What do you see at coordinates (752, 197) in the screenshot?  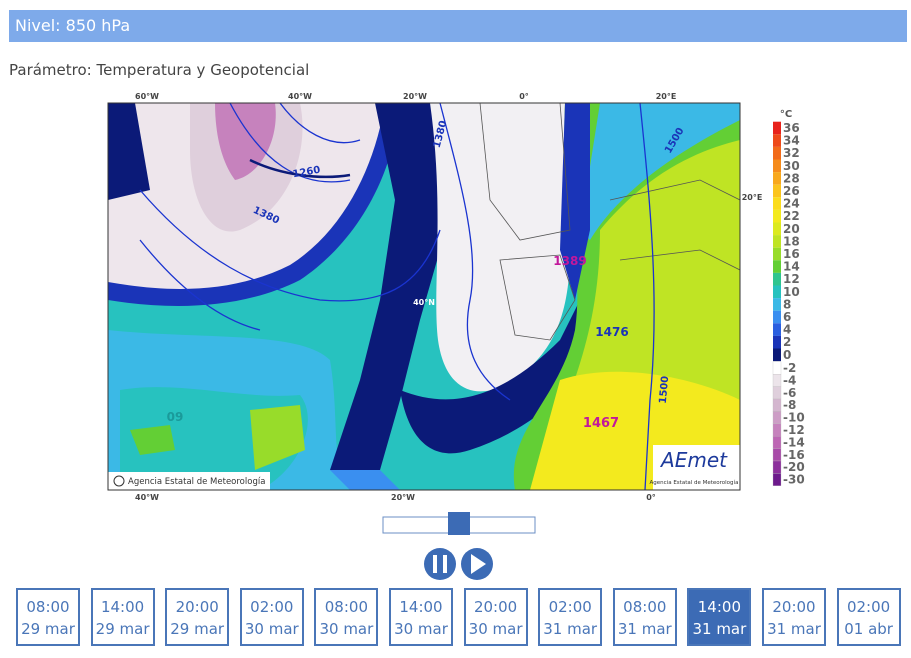 I see `latitude-label: 20°E` at bounding box center [752, 197].